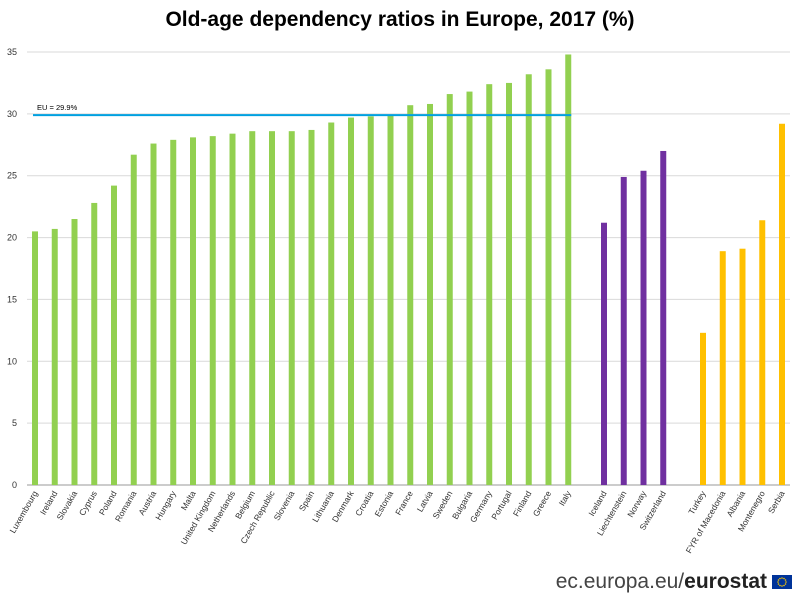 The image size is (800, 600). I want to click on bar-cyprus, so click(94, 343).